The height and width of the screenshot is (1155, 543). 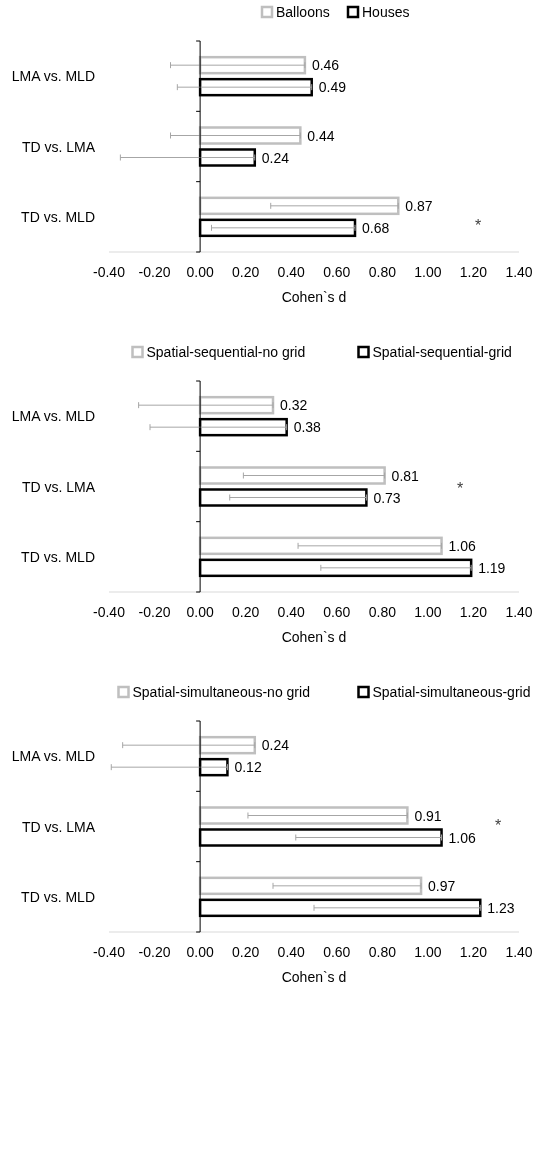 What do you see at coordinates (332, 87) in the screenshot?
I see `data-label: 0.49` at bounding box center [332, 87].